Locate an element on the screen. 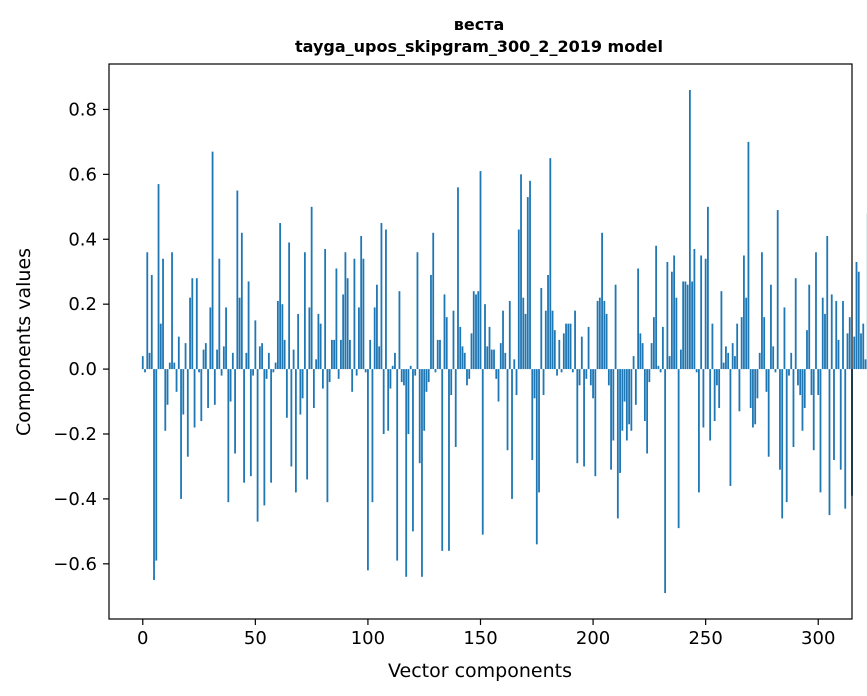 The width and height of the screenshot is (867, 696). y-tick-label: 0.4 is located at coordinates (82, 239).